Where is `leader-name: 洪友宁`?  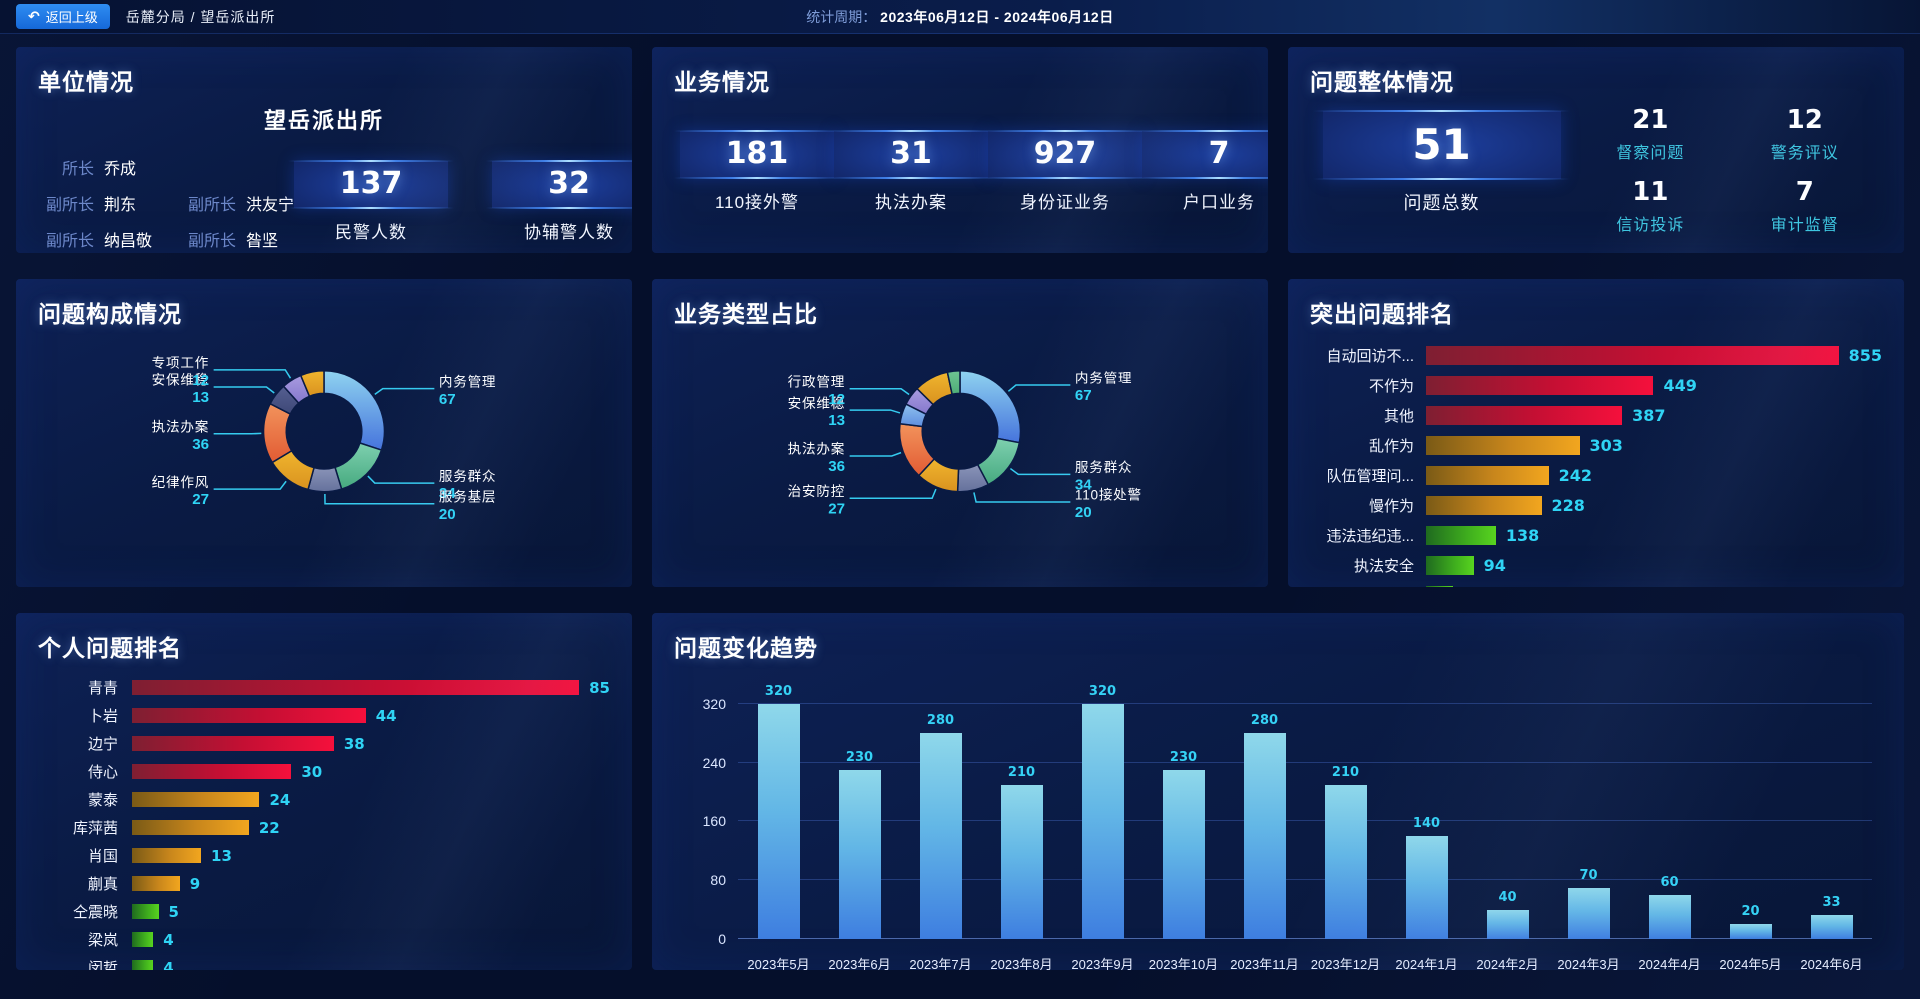
leader-name: 洪友宁 is located at coordinates (270, 205).